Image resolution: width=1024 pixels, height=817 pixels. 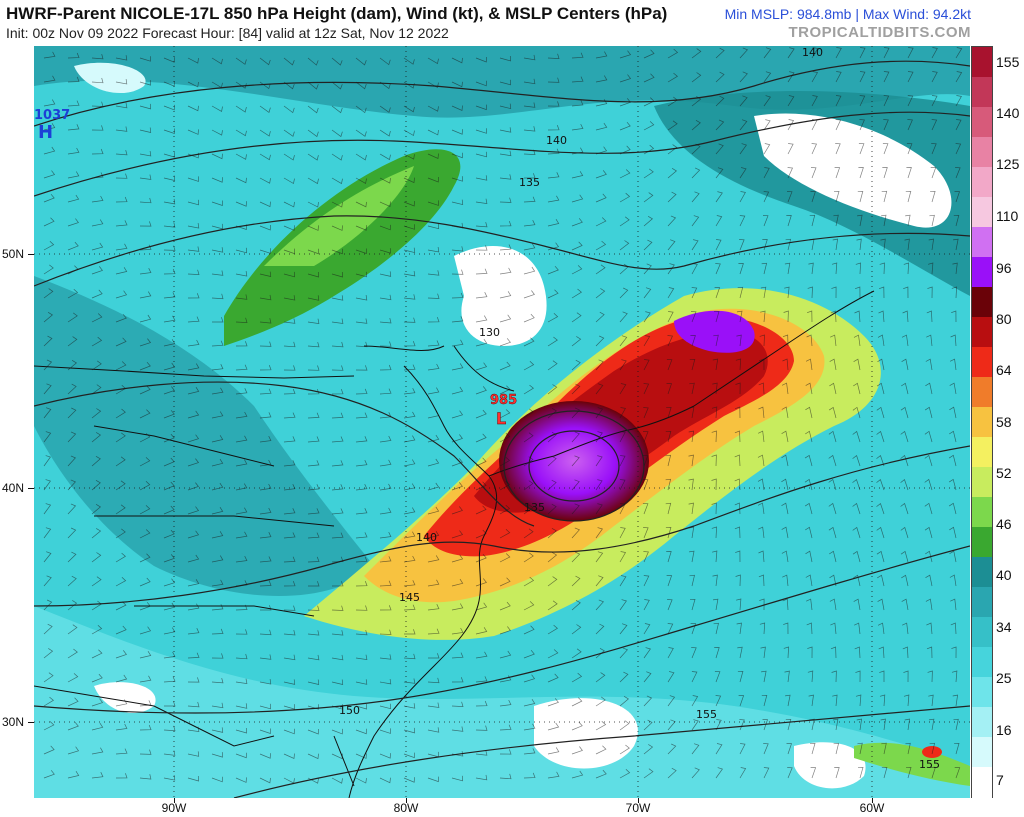 What do you see at coordinates (406, 808) in the screenshot?
I see `lon-label: 80W` at bounding box center [406, 808].